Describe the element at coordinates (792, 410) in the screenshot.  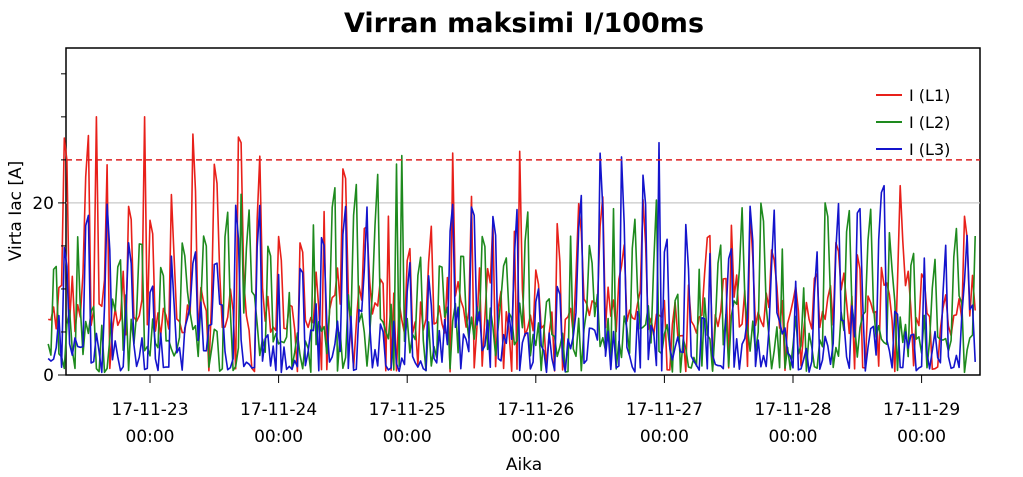
I see `x-tick-label-date: 17-11-28` at that location.